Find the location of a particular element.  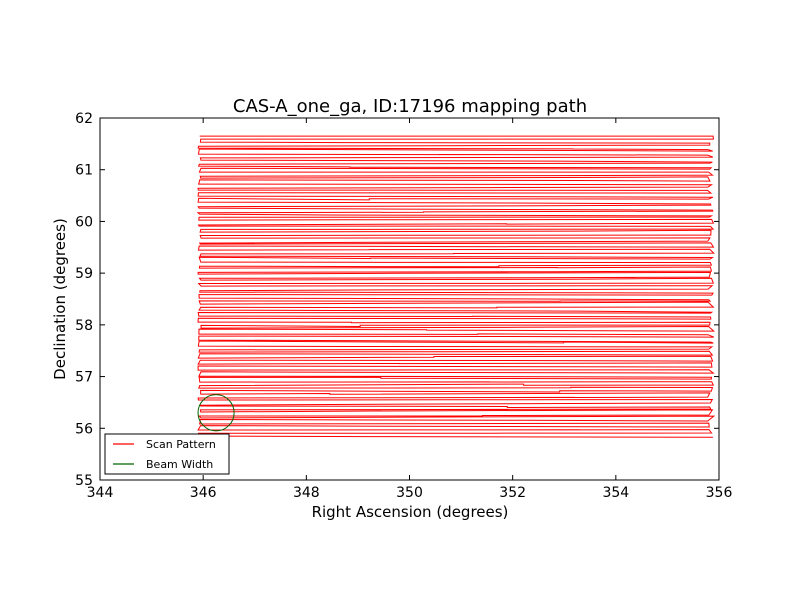

y-tick-label: 61 is located at coordinates (84, 171).